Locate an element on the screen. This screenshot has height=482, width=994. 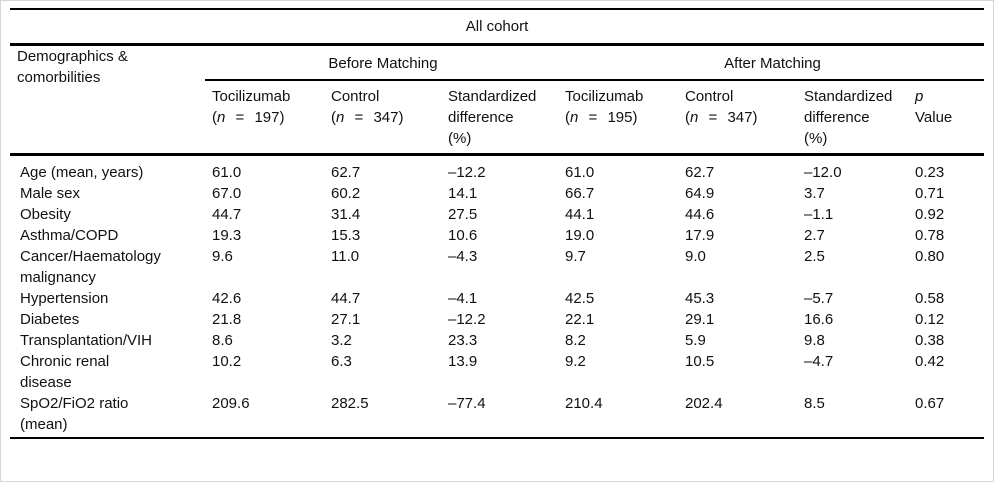
cell-value: 42.5 is located at coordinates (580, 298).